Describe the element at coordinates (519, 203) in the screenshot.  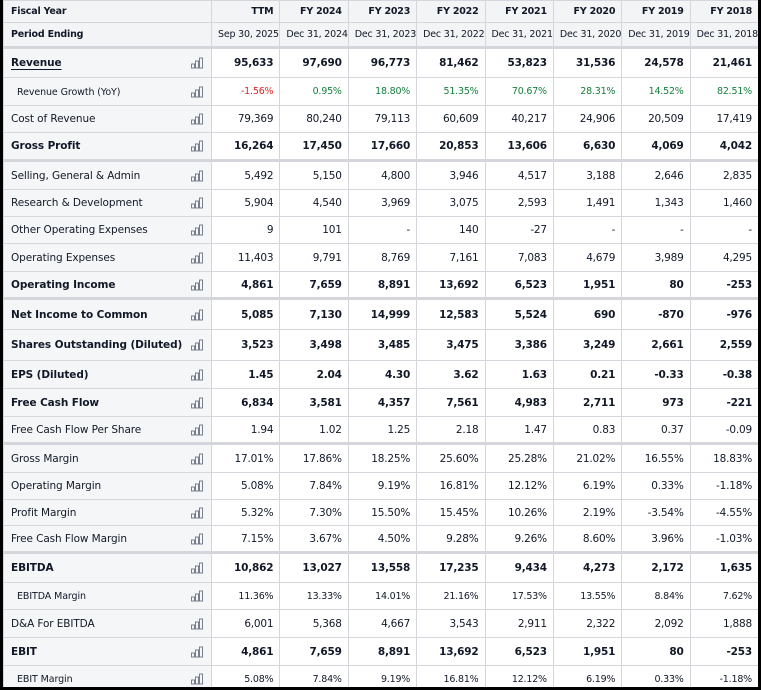
I see `value-cell: 2,593` at that location.